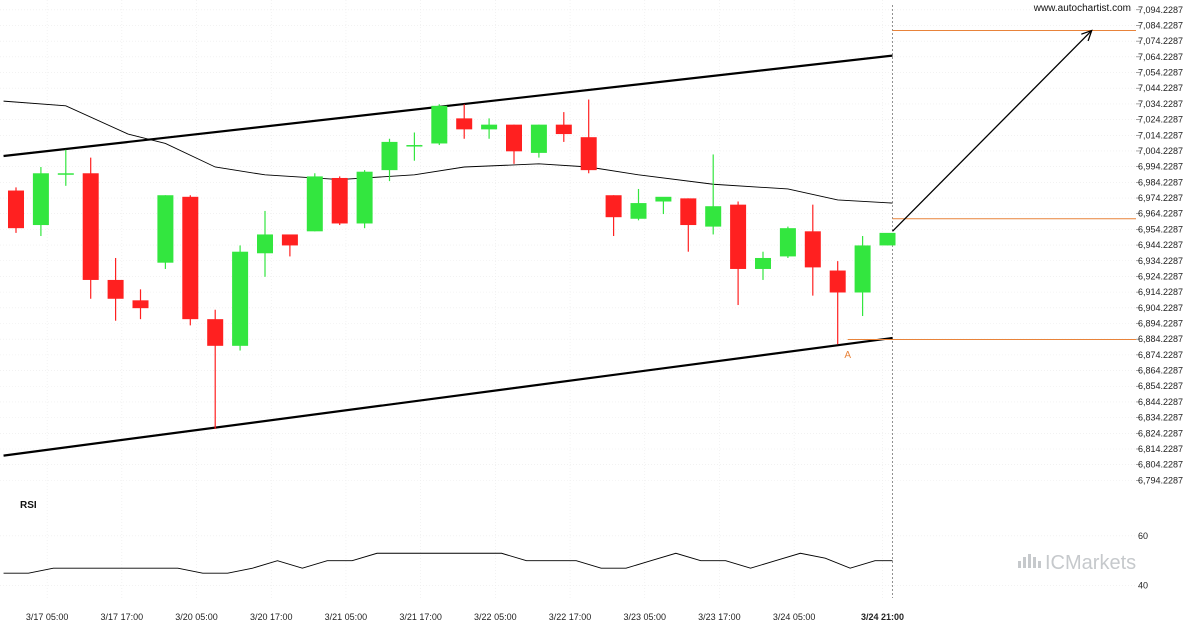 Image resolution: width=1200 pixels, height=630 pixels. What do you see at coordinates (1160, 261) in the screenshot?
I see `price-tick-label: 6,934.2287` at bounding box center [1160, 261].